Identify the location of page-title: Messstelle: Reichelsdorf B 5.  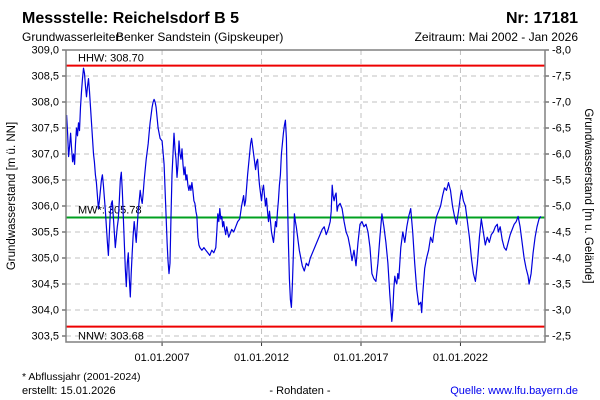
(130, 18).